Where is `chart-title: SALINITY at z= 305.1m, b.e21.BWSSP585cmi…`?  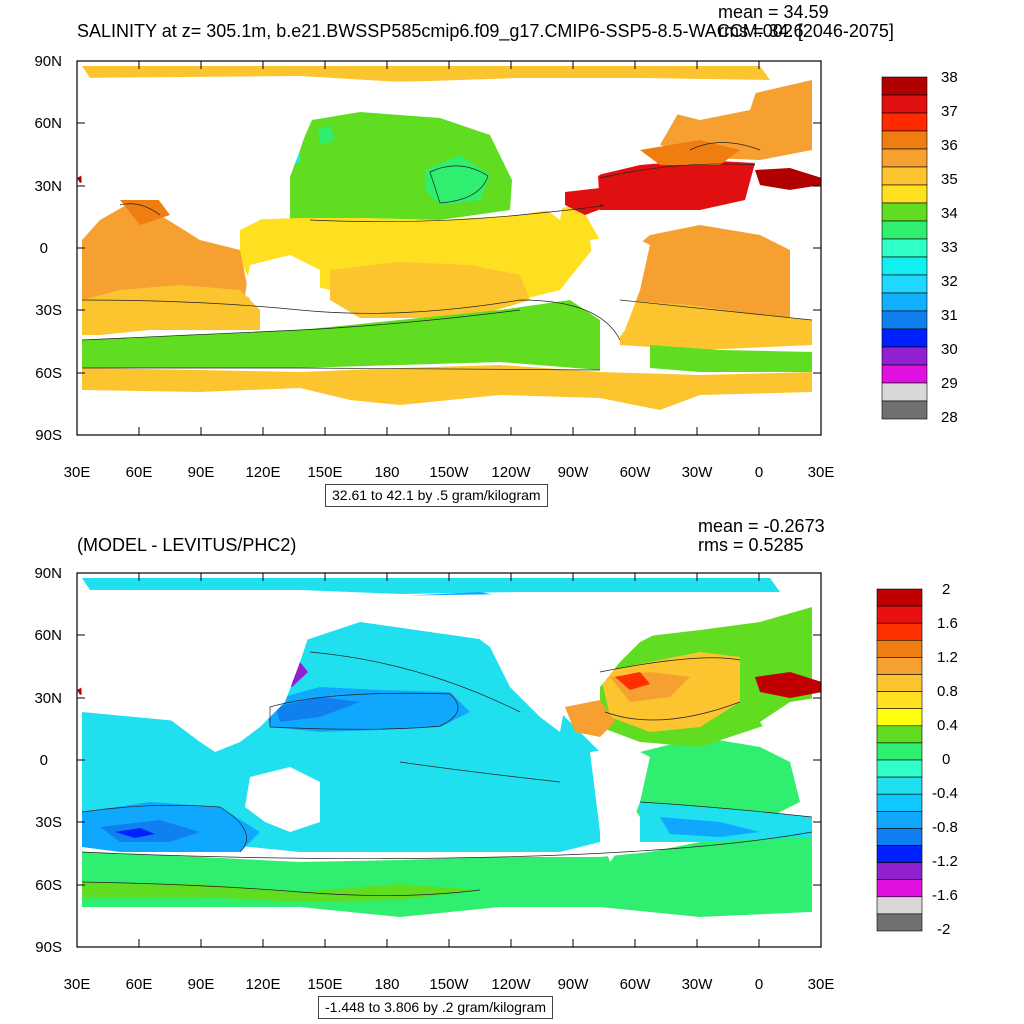
chart-title: SALINITY at z= 305.1m, b.e21.BWSSP585cmi… is located at coordinates (485, 31).